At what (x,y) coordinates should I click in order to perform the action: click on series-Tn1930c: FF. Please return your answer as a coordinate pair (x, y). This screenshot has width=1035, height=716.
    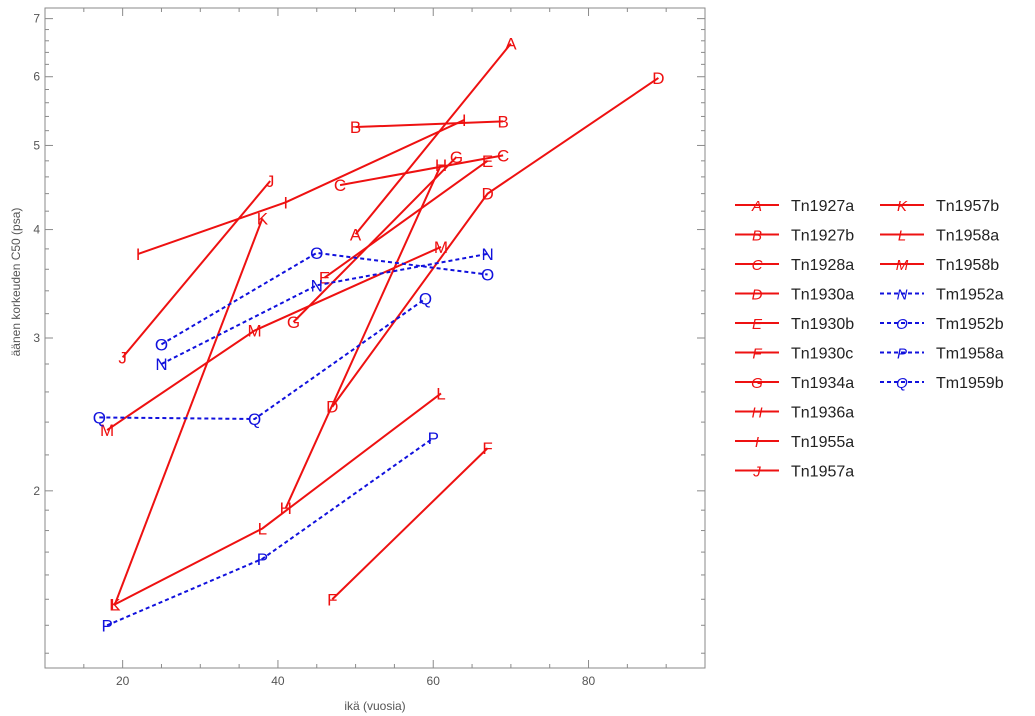
    Looking at the image, I should click on (410, 524).